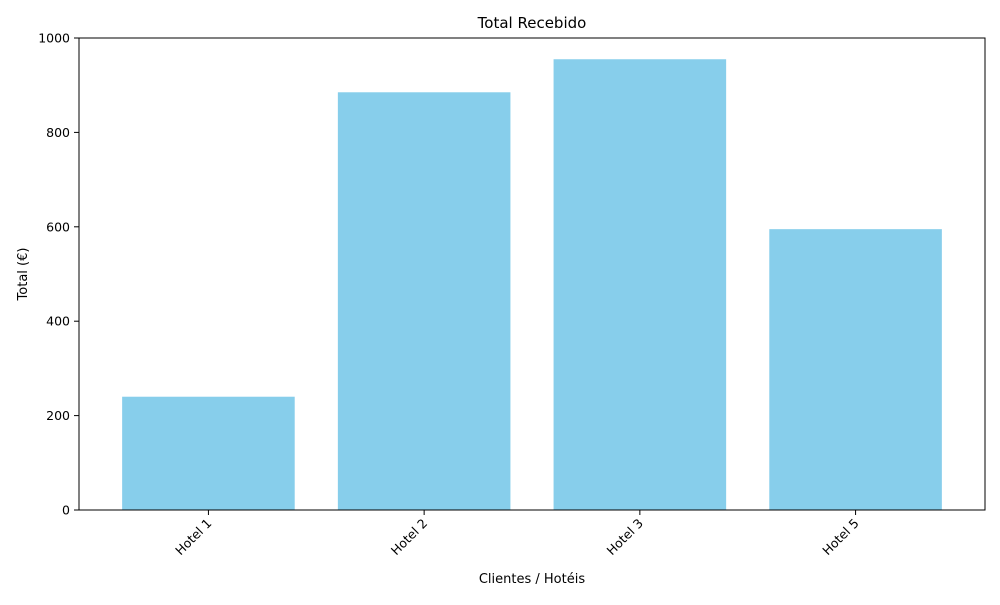 The width and height of the screenshot is (1000, 605). Describe the element at coordinates (532, 23) in the screenshot. I see `chart-title: Total Recebido` at that location.